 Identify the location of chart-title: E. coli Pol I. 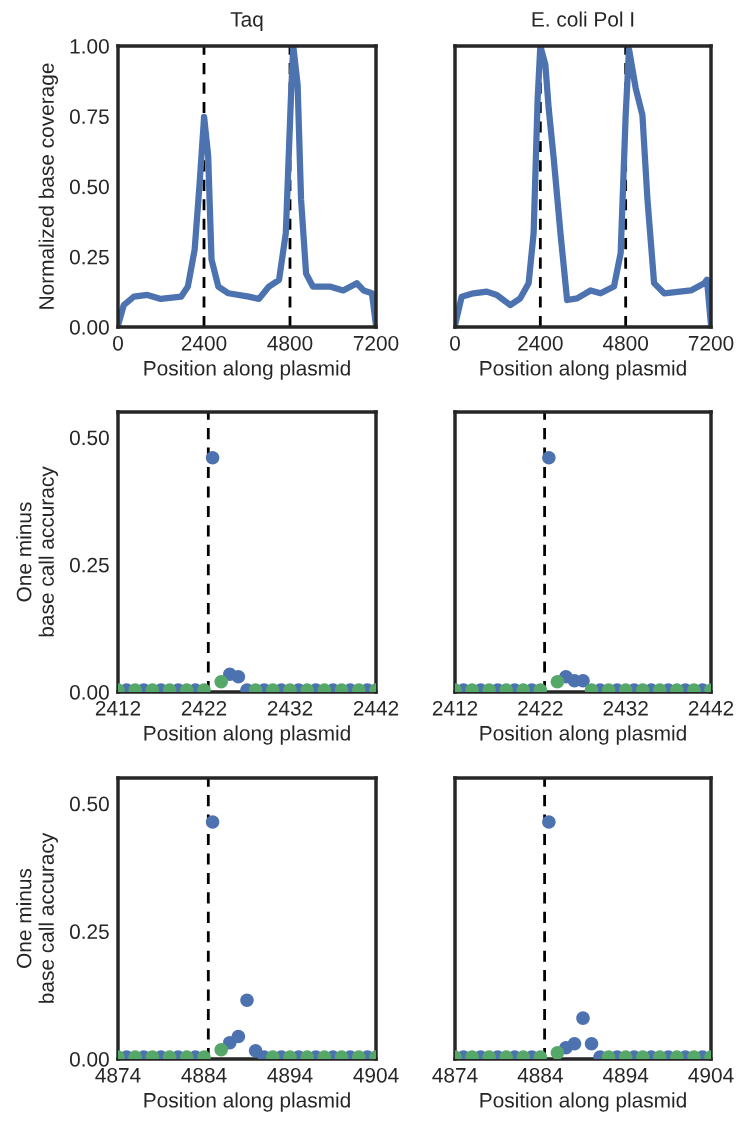
(583, 19).